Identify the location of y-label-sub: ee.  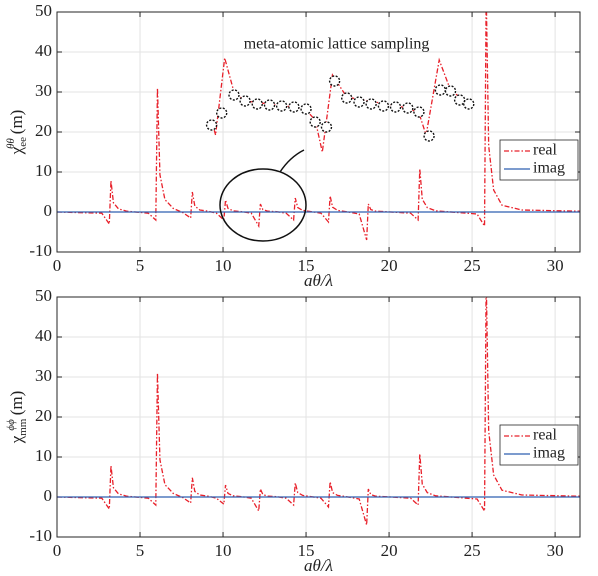
(23, 142).